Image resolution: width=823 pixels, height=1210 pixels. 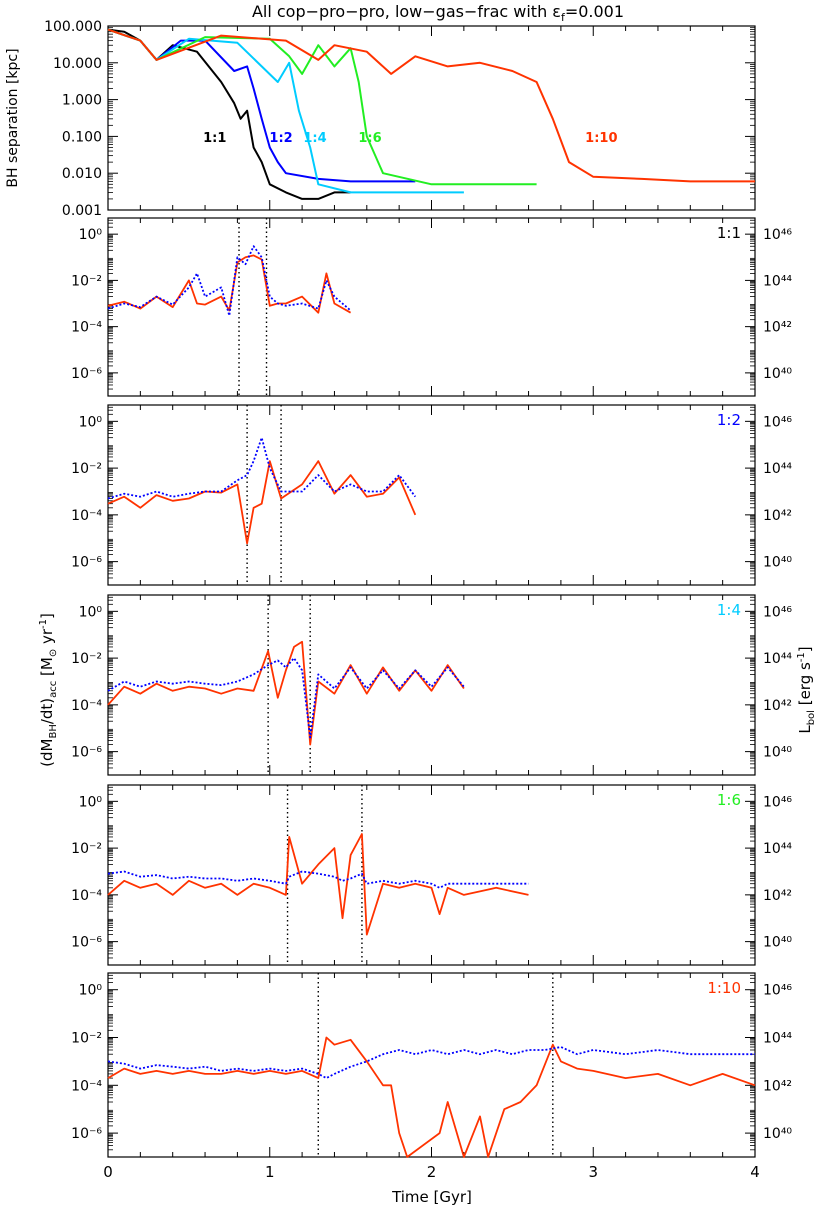 I want to click on ratio-label: 1:10, so click(x=724, y=988).